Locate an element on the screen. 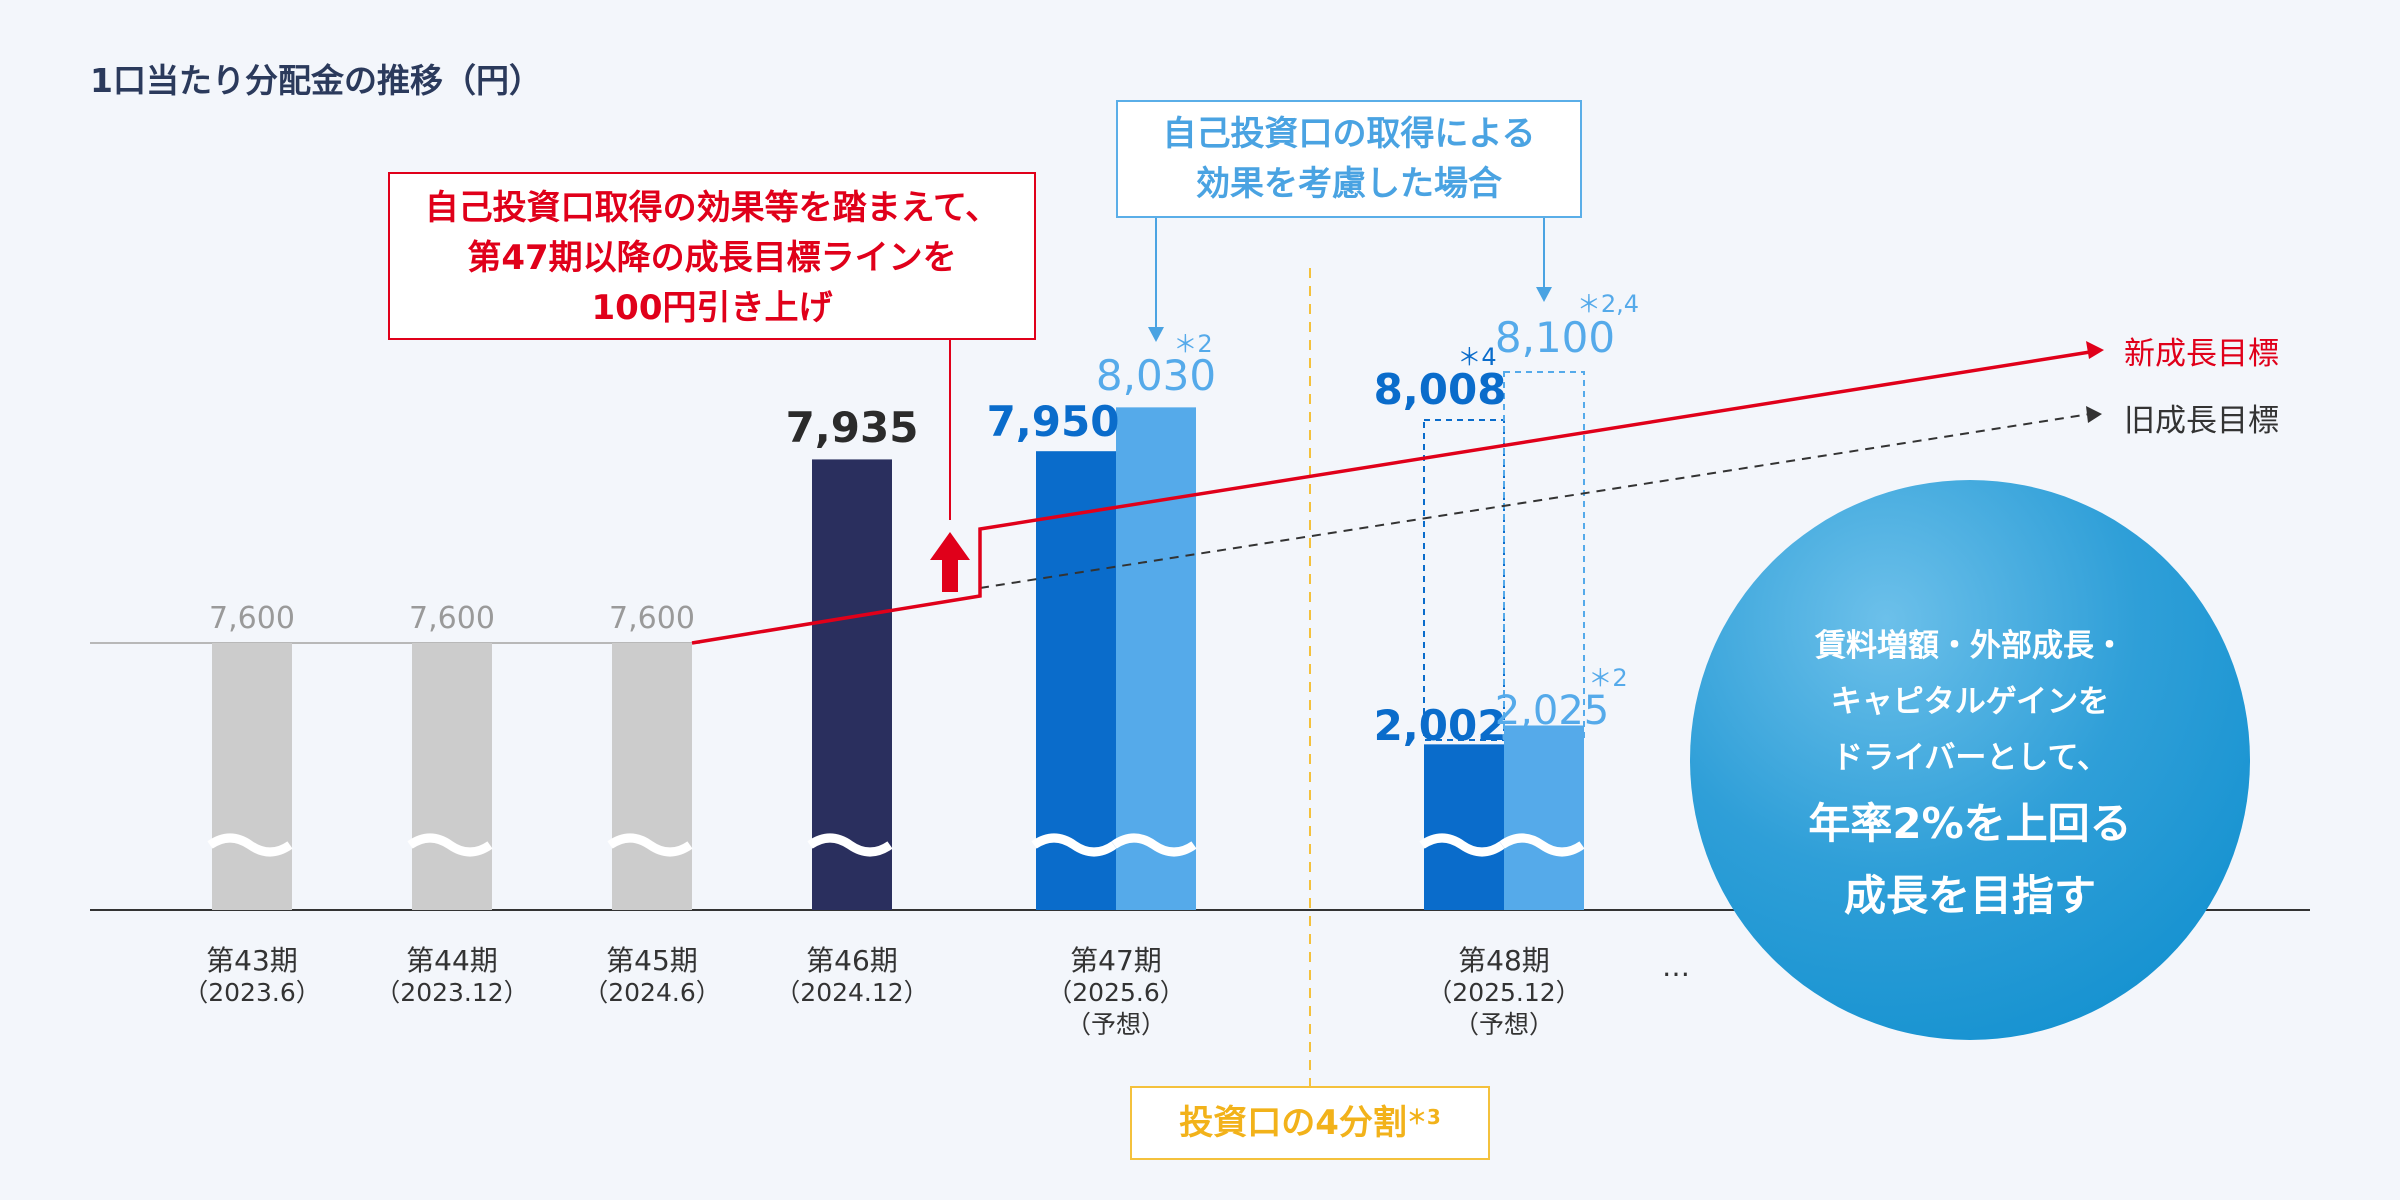 The width and height of the screenshot is (2400, 1200). buyback-callout-line-1: 自己投資口の取得による is located at coordinates (1349, 134).